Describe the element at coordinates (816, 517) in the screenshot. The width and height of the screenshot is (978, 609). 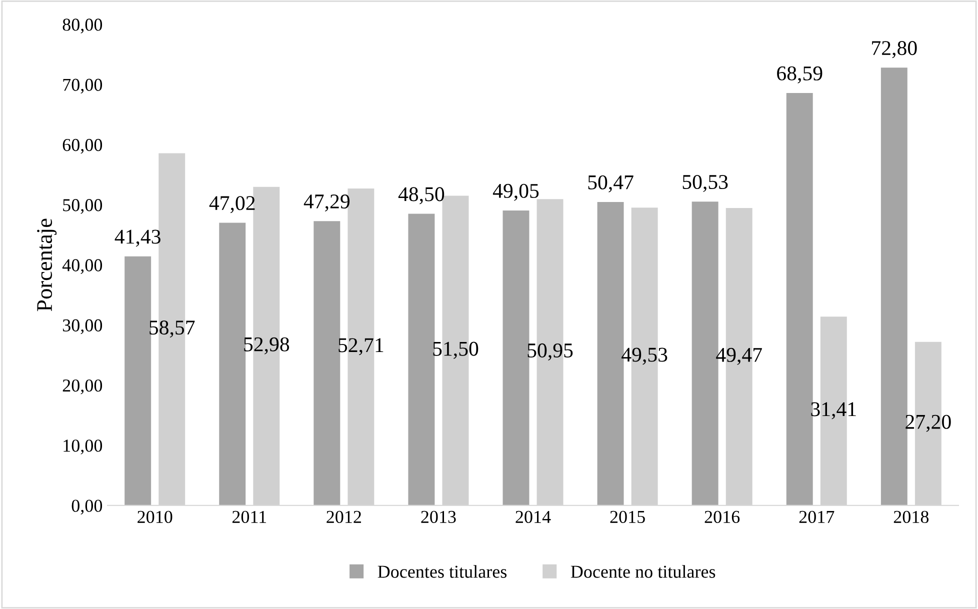
I see `x-tick-label: 2017` at that location.